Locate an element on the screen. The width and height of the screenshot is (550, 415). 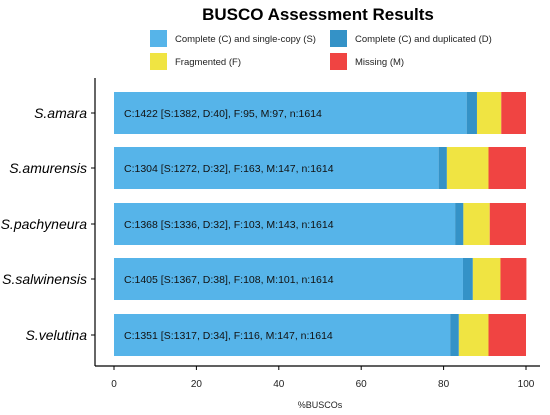
x-tick-label-80: 80 is located at coordinates (444, 384).